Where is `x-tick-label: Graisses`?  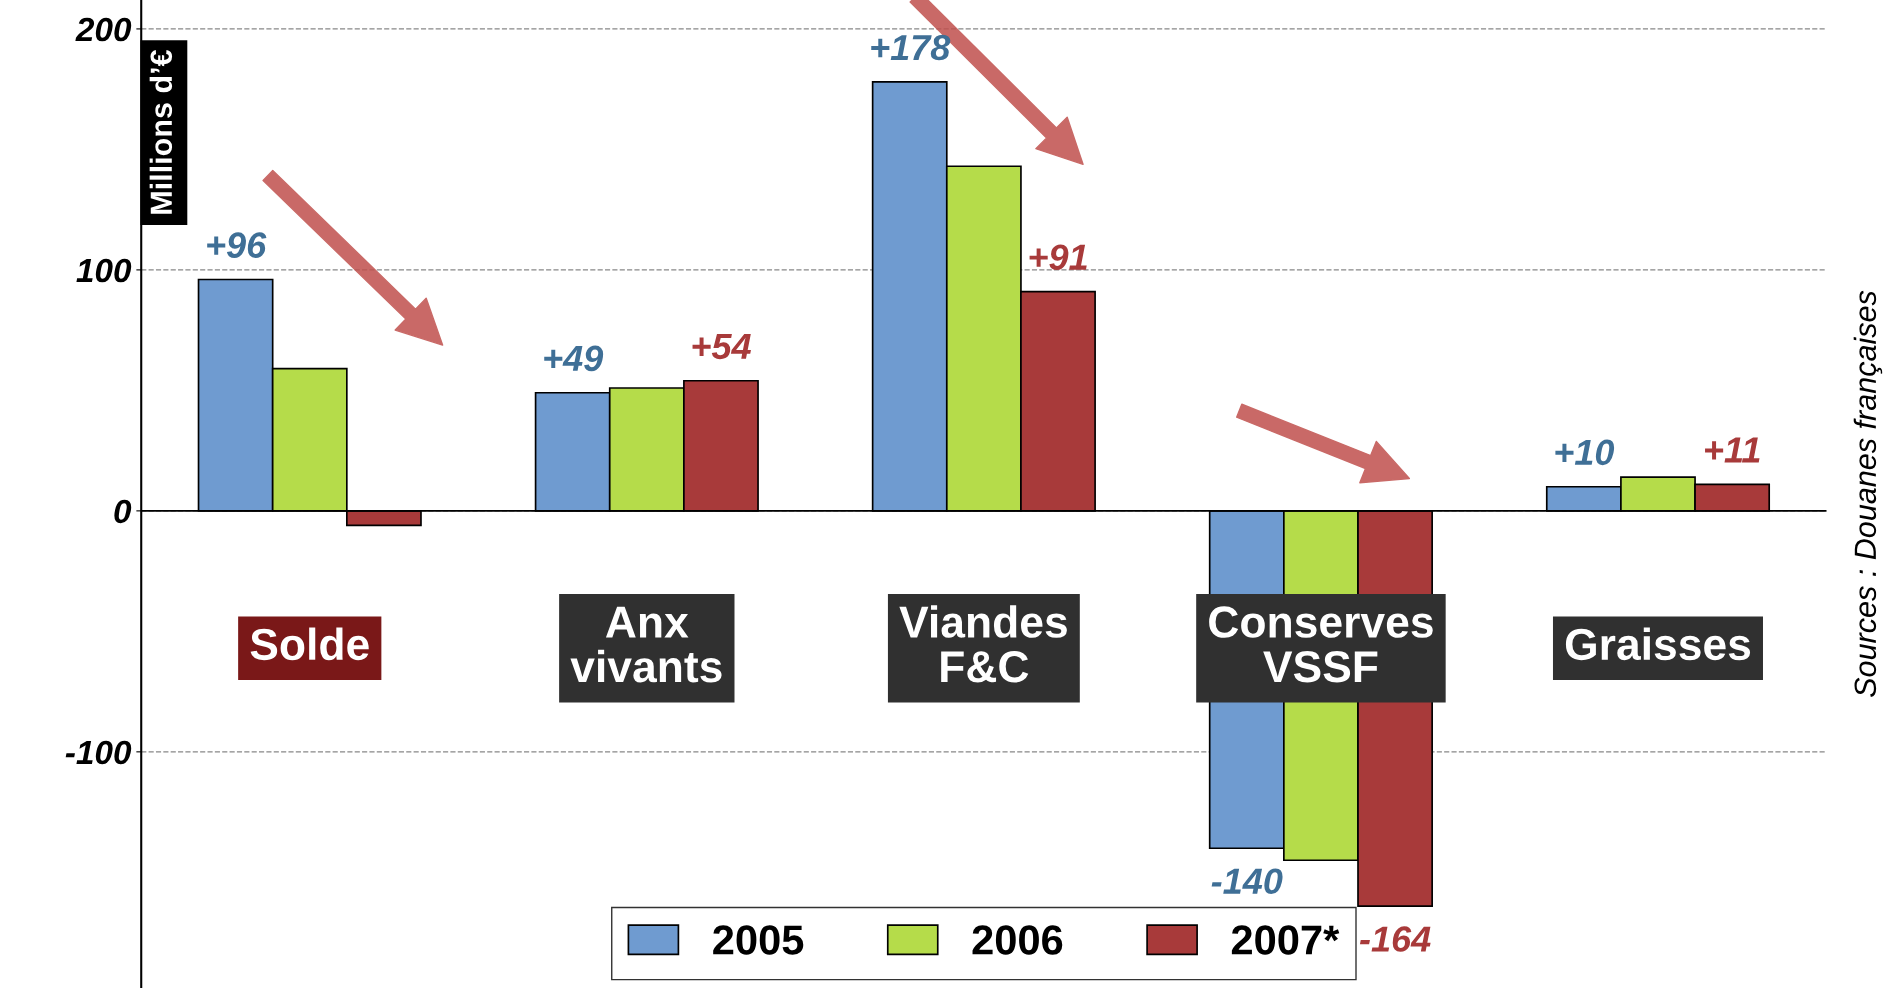 x-tick-label: Graisses is located at coordinates (1658, 644).